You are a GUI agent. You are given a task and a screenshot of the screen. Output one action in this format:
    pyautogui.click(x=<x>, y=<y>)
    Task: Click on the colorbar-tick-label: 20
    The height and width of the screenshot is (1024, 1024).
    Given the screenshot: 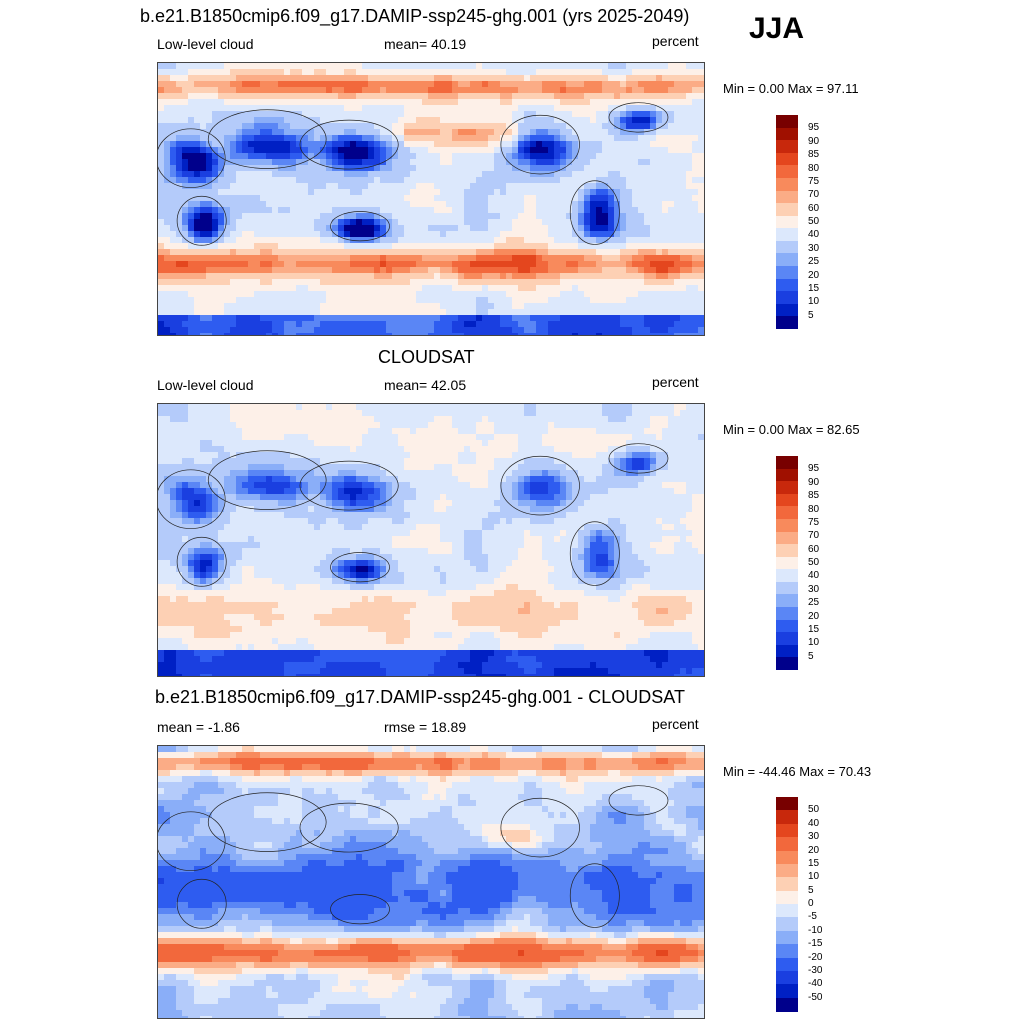 What is the action you would take?
    pyautogui.click(x=814, y=616)
    